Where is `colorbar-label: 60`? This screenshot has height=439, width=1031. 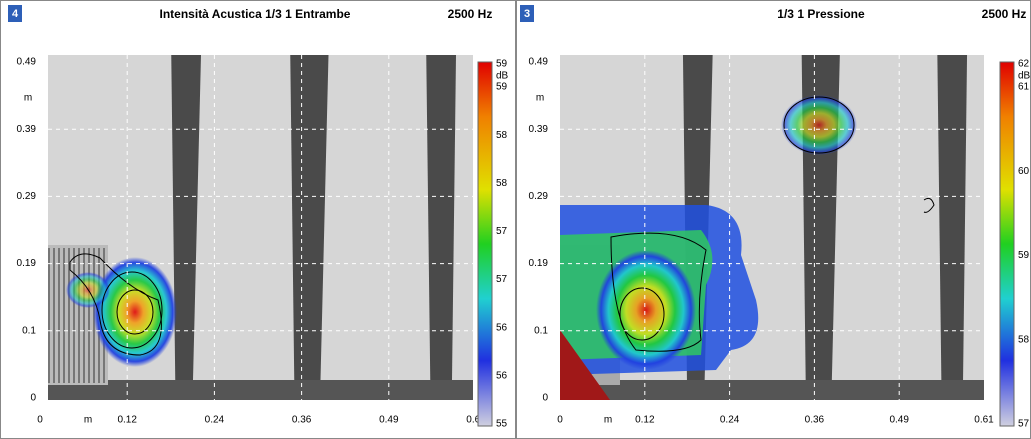 colorbar-label: 60 is located at coordinates (1024, 171).